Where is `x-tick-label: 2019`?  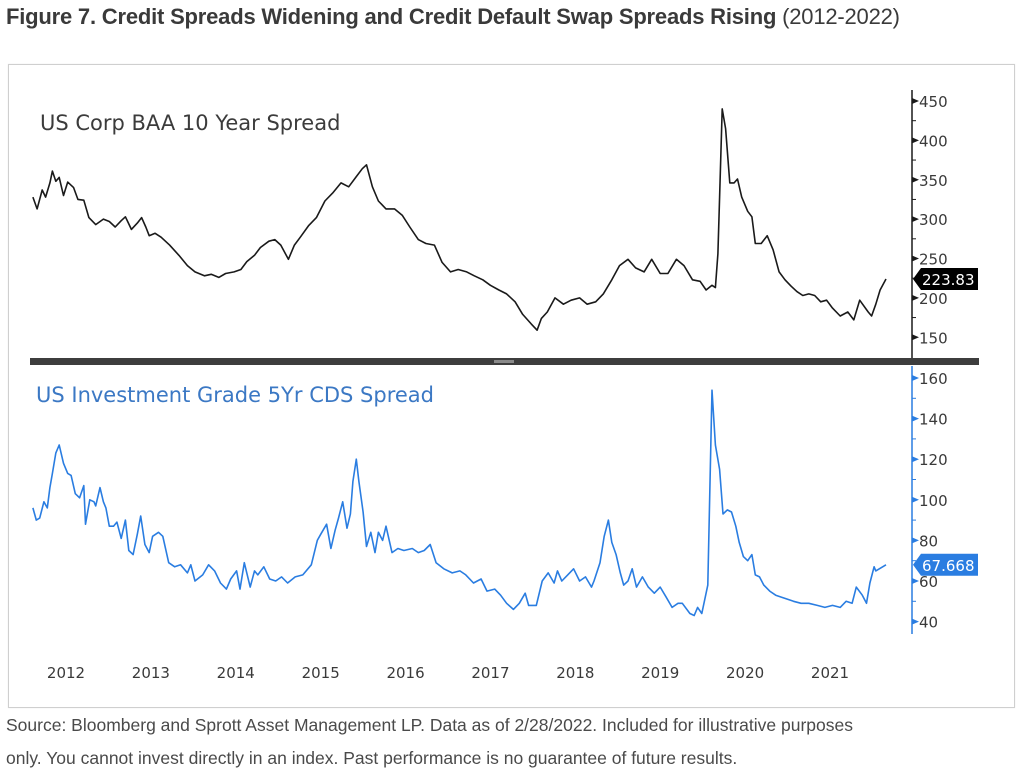 x-tick-label: 2019 is located at coordinates (660, 673).